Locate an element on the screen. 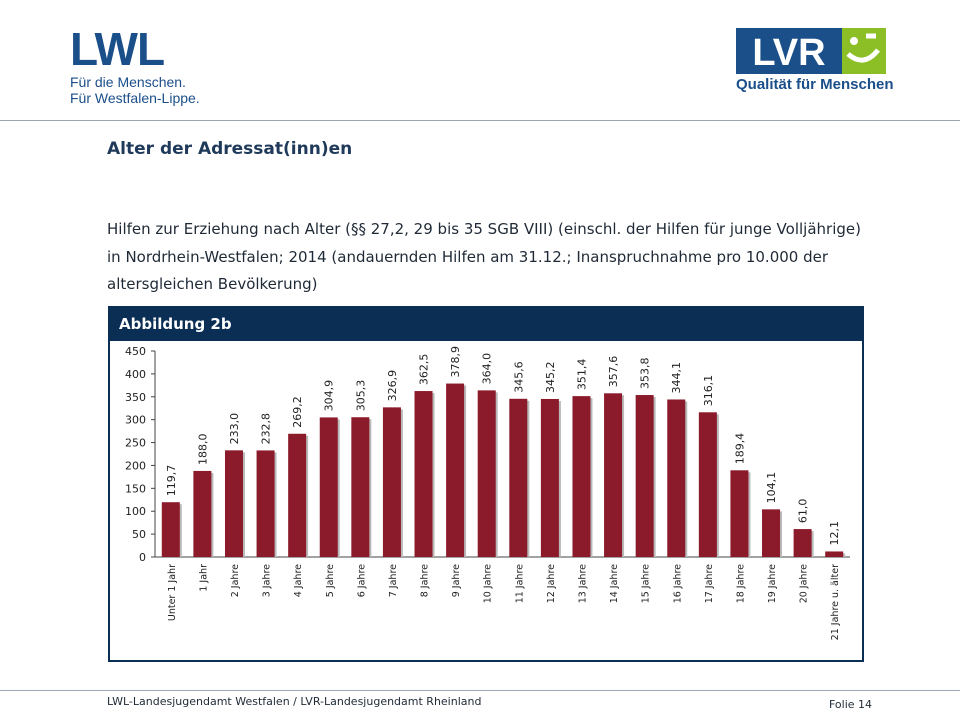  y-tick-label: 400 is located at coordinates (135, 374).